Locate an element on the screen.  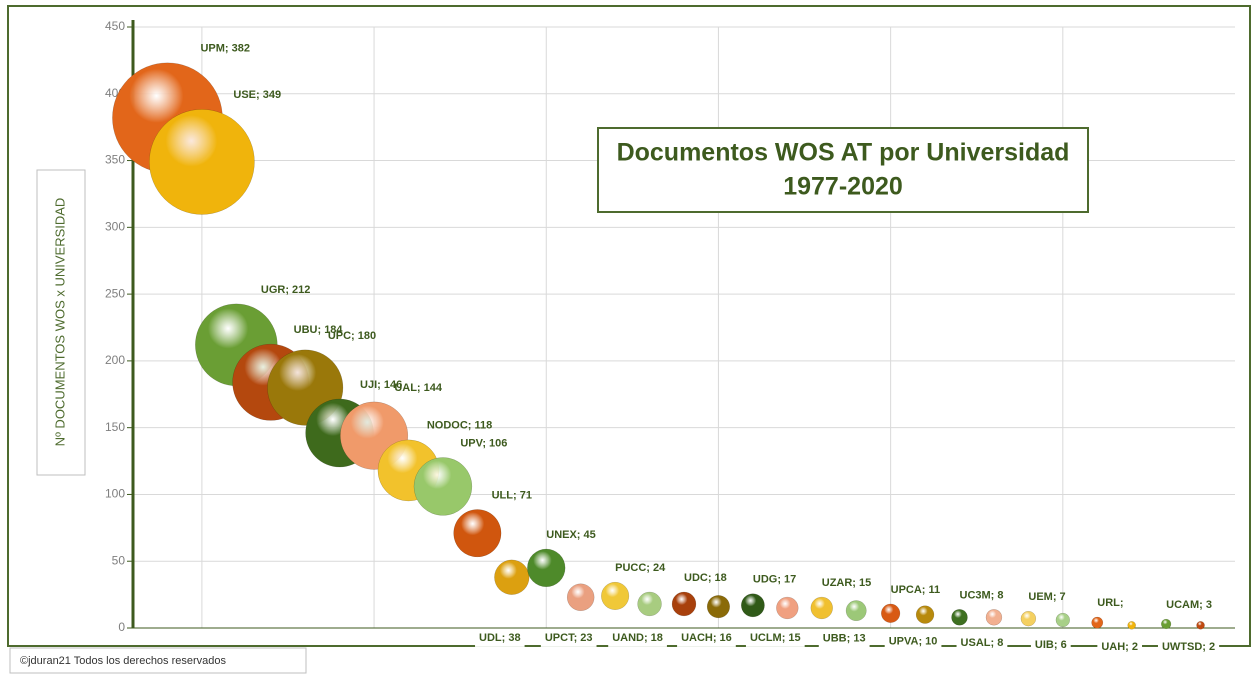
data-label: UGR; 212 is located at coordinates (286, 290).